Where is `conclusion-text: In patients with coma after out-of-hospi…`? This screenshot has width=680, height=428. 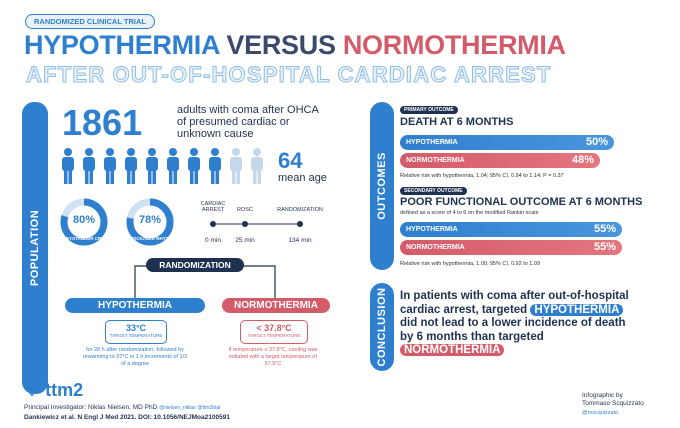 conclusion-text: In patients with coma after out-of-hospi… is located at coordinates (514, 303).